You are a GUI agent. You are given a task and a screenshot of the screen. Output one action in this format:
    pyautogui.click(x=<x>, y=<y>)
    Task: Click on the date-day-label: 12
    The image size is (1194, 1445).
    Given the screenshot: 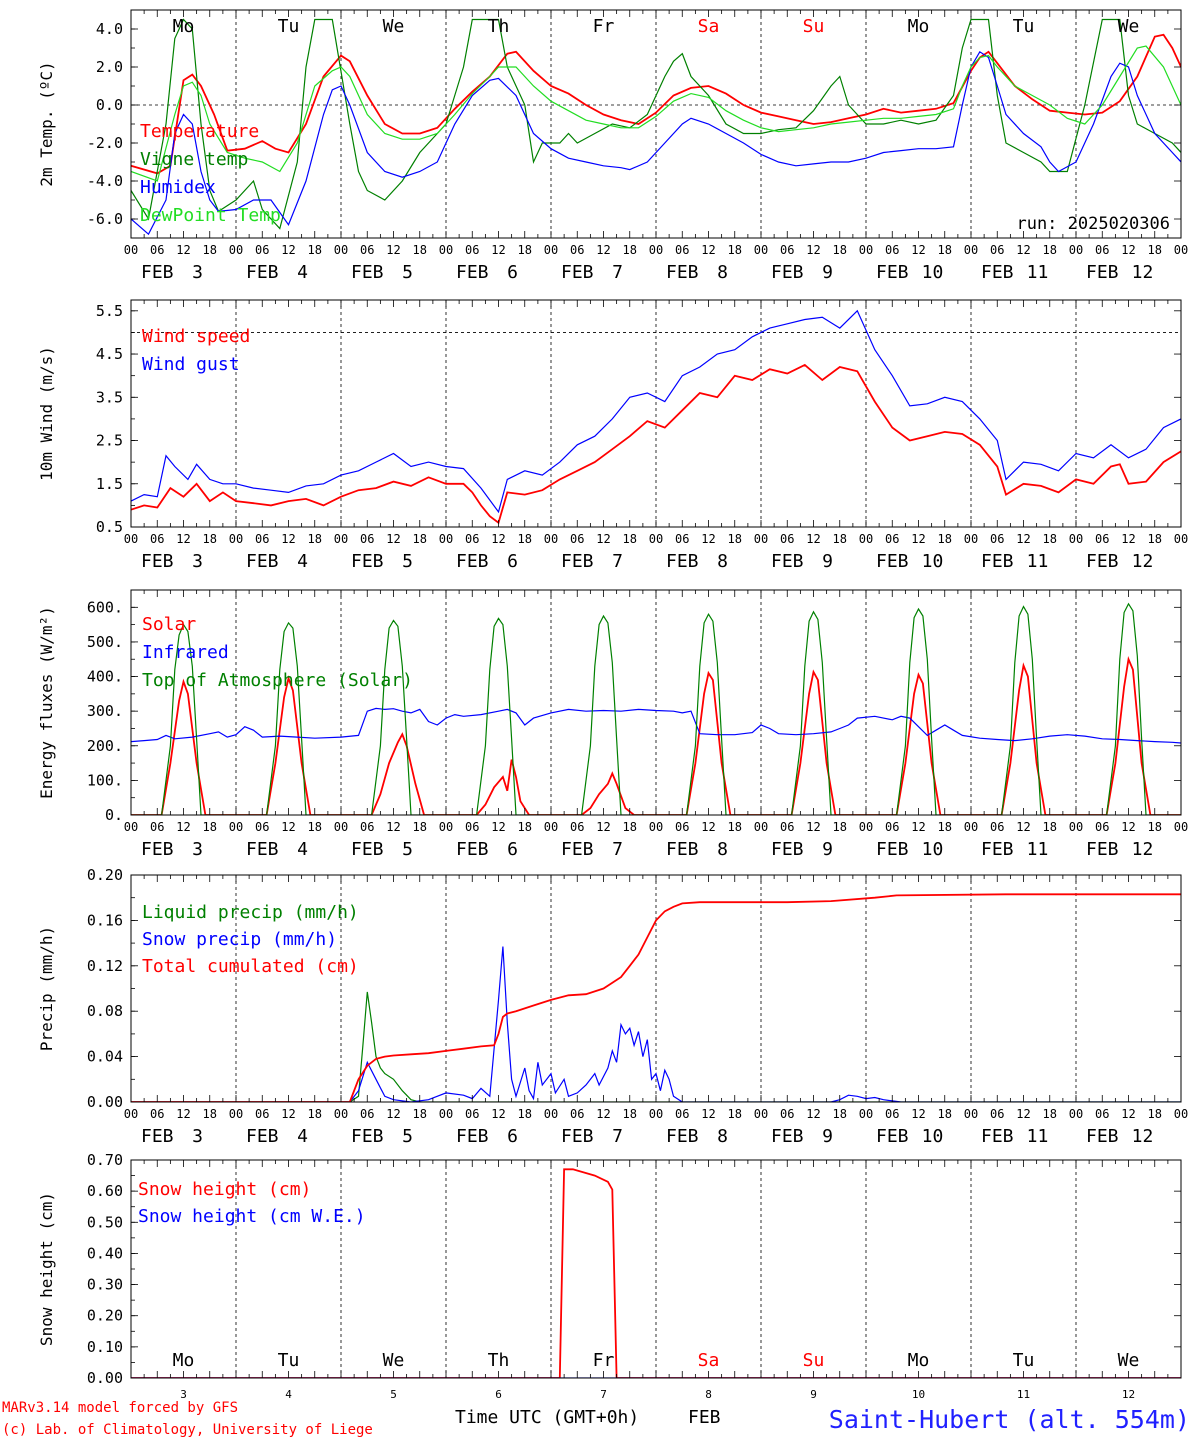 What is the action you would take?
    pyautogui.click(x=1143, y=272)
    